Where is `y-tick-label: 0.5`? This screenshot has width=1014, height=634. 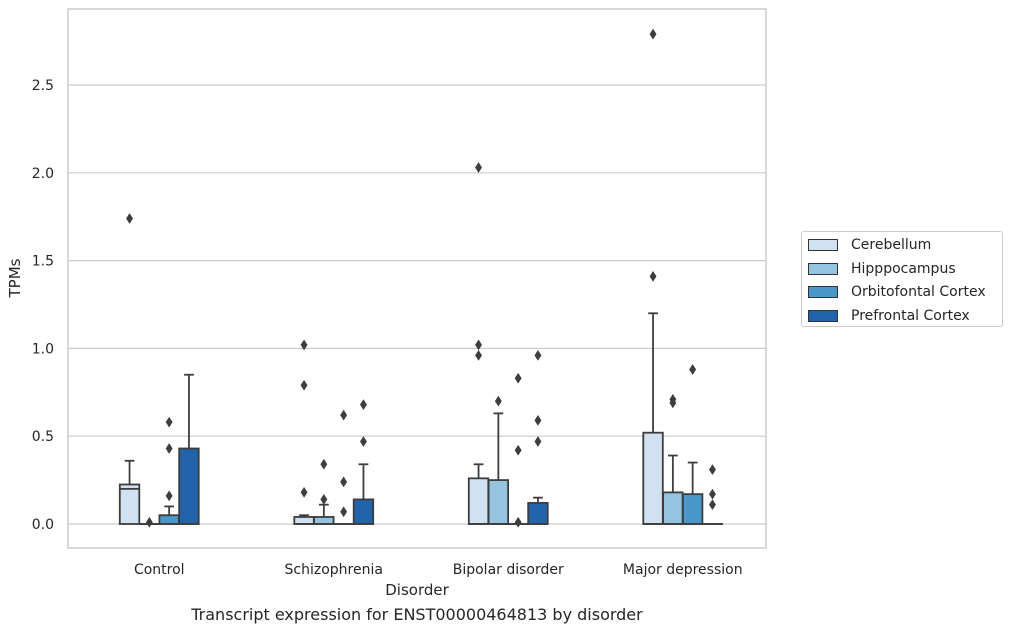
y-tick-label: 0.5 is located at coordinates (43, 437).